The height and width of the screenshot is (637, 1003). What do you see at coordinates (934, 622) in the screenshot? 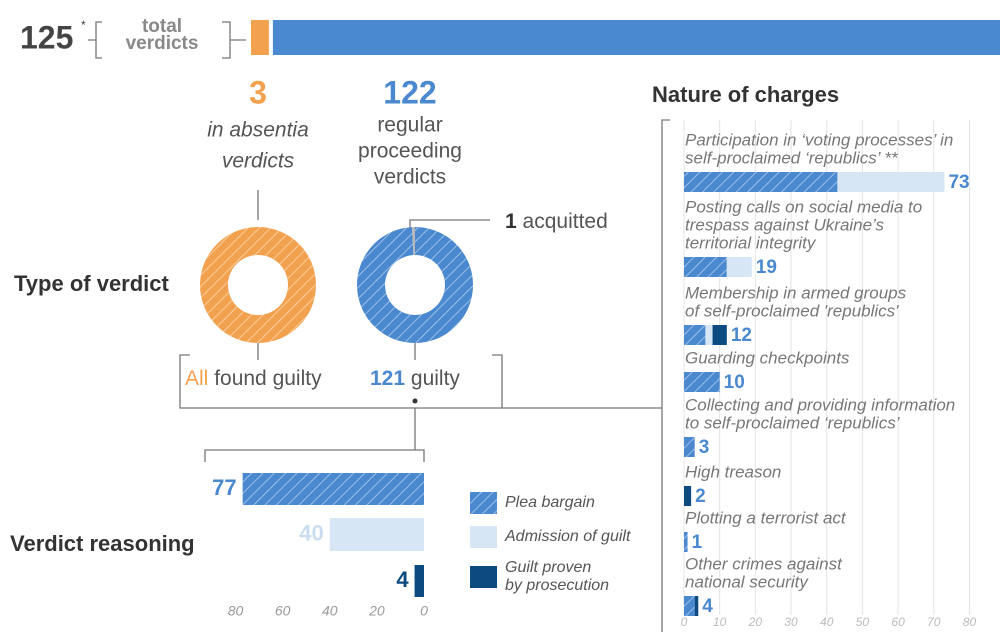
I see `x-tick-label: 70` at bounding box center [934, 622].